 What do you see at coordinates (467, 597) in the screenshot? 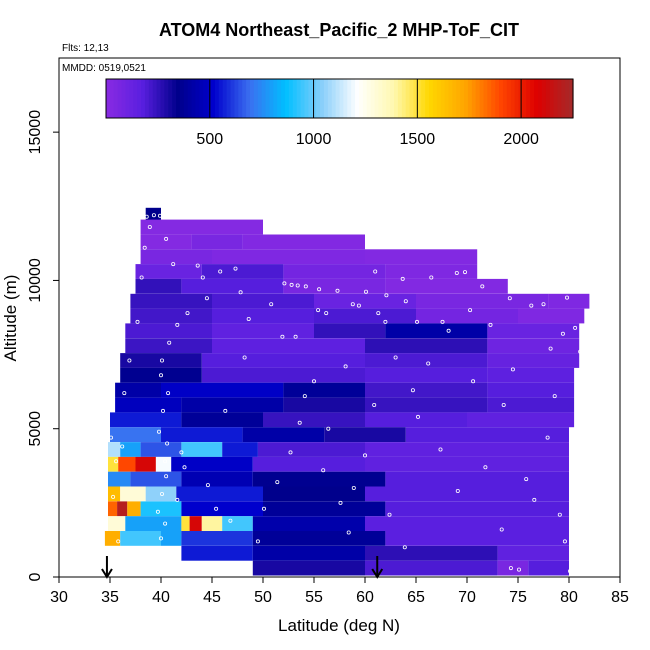
I see `x-tick-label: 70` at bounding box center [467, 597].